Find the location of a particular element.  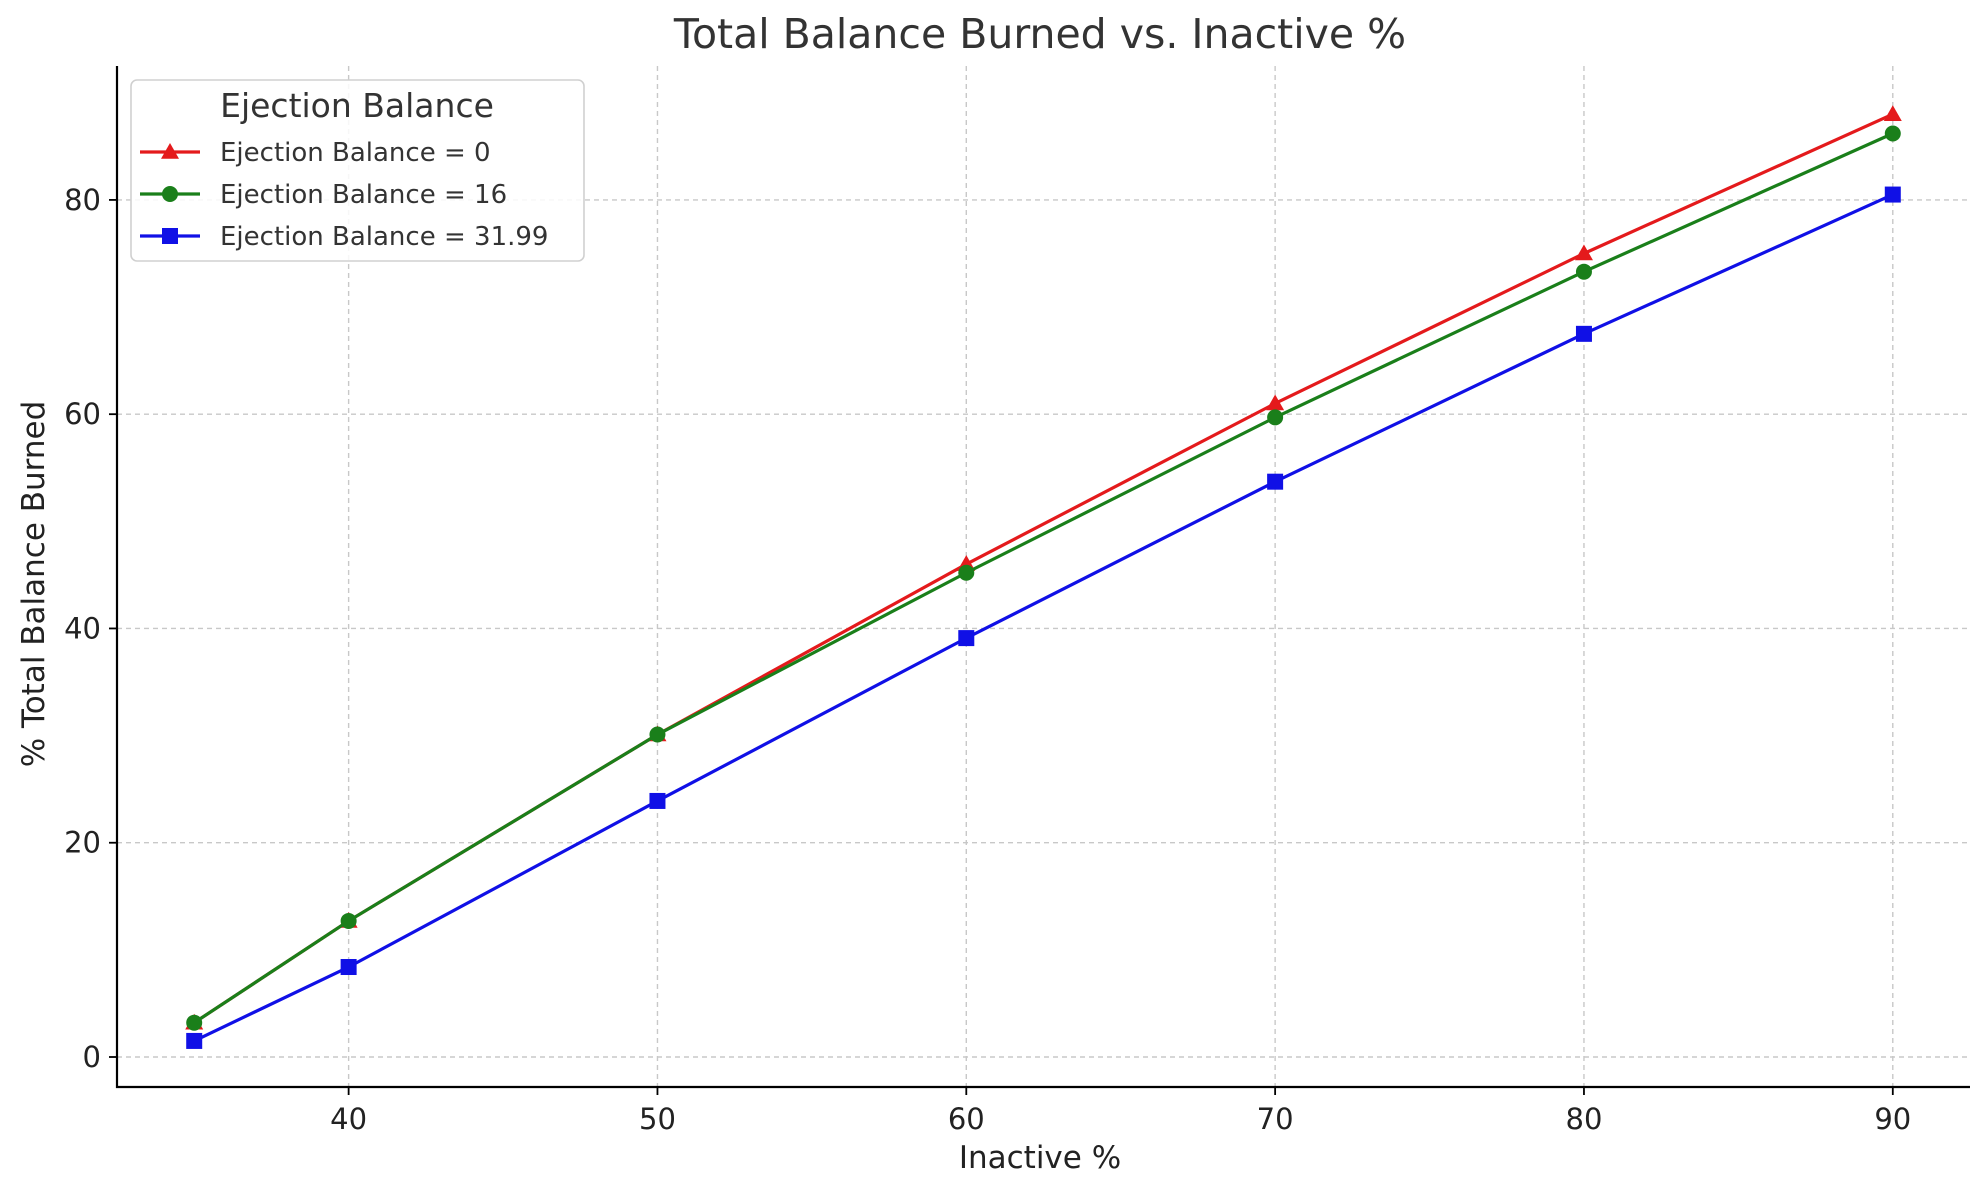

legend-box is located at coordinates (357, 170).